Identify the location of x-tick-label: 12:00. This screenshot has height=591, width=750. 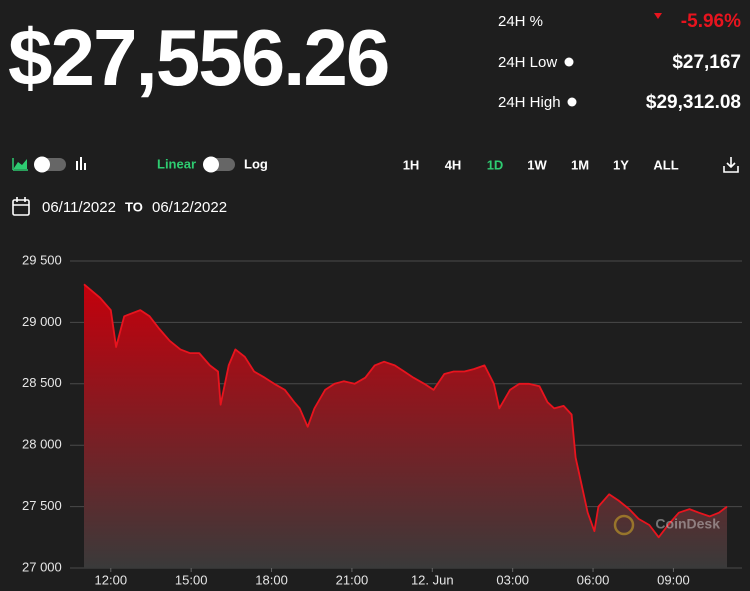
(111, 579).